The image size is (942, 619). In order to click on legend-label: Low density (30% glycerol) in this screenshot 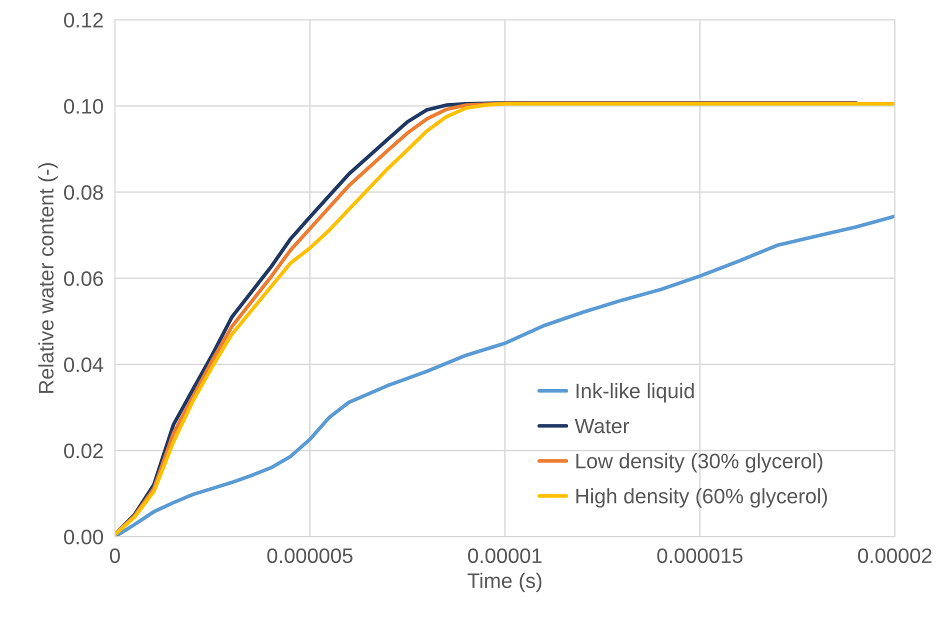, I will do `click(699, 463)`.